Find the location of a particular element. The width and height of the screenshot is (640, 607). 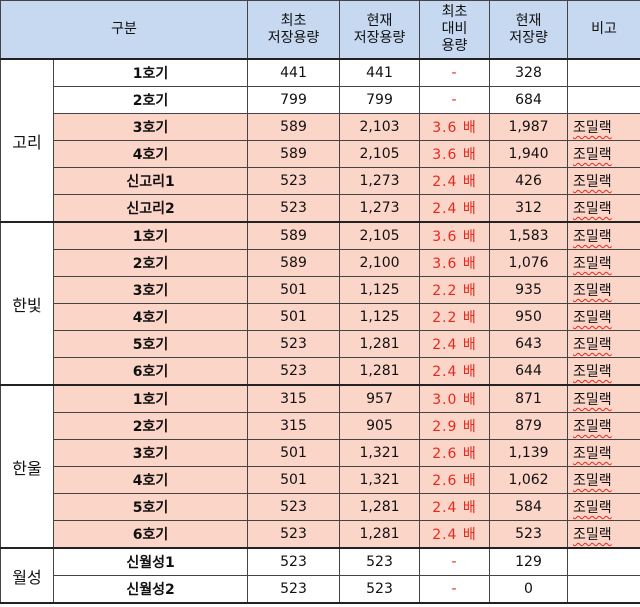

unit-name: 4호기 is located at coordinates (150, 480).